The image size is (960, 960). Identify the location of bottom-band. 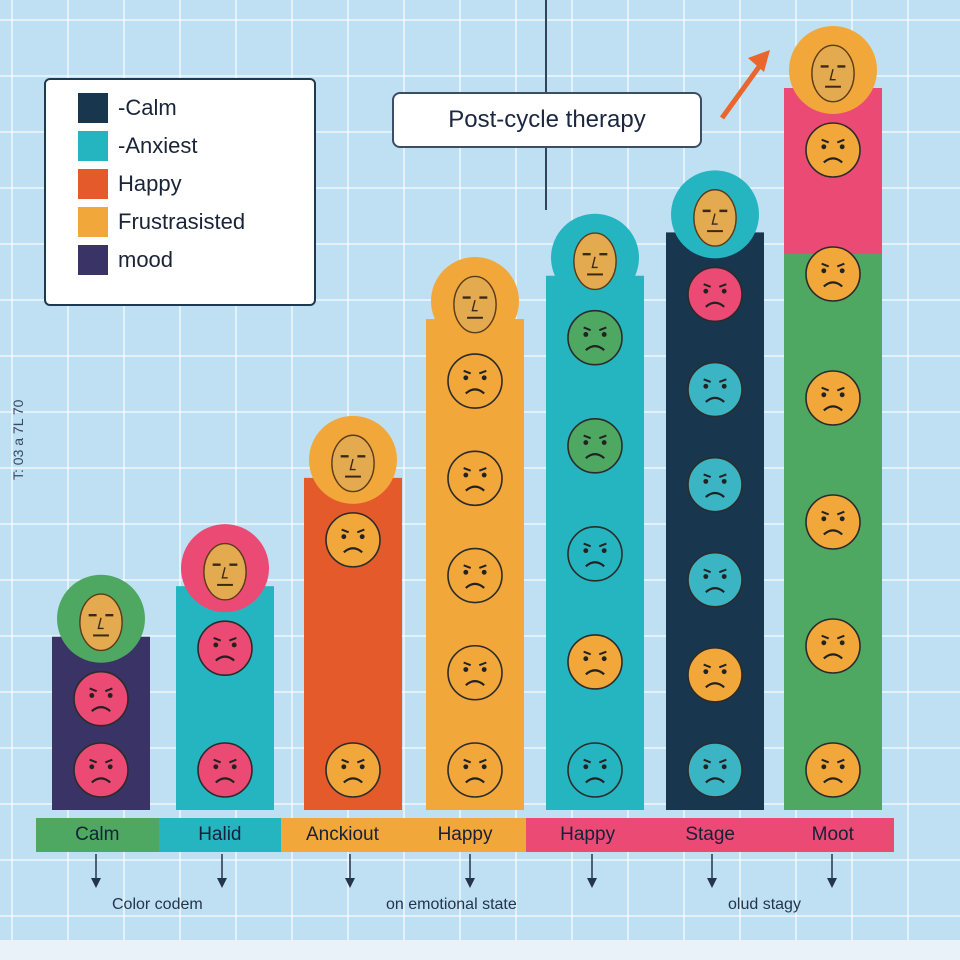
(480, 950).